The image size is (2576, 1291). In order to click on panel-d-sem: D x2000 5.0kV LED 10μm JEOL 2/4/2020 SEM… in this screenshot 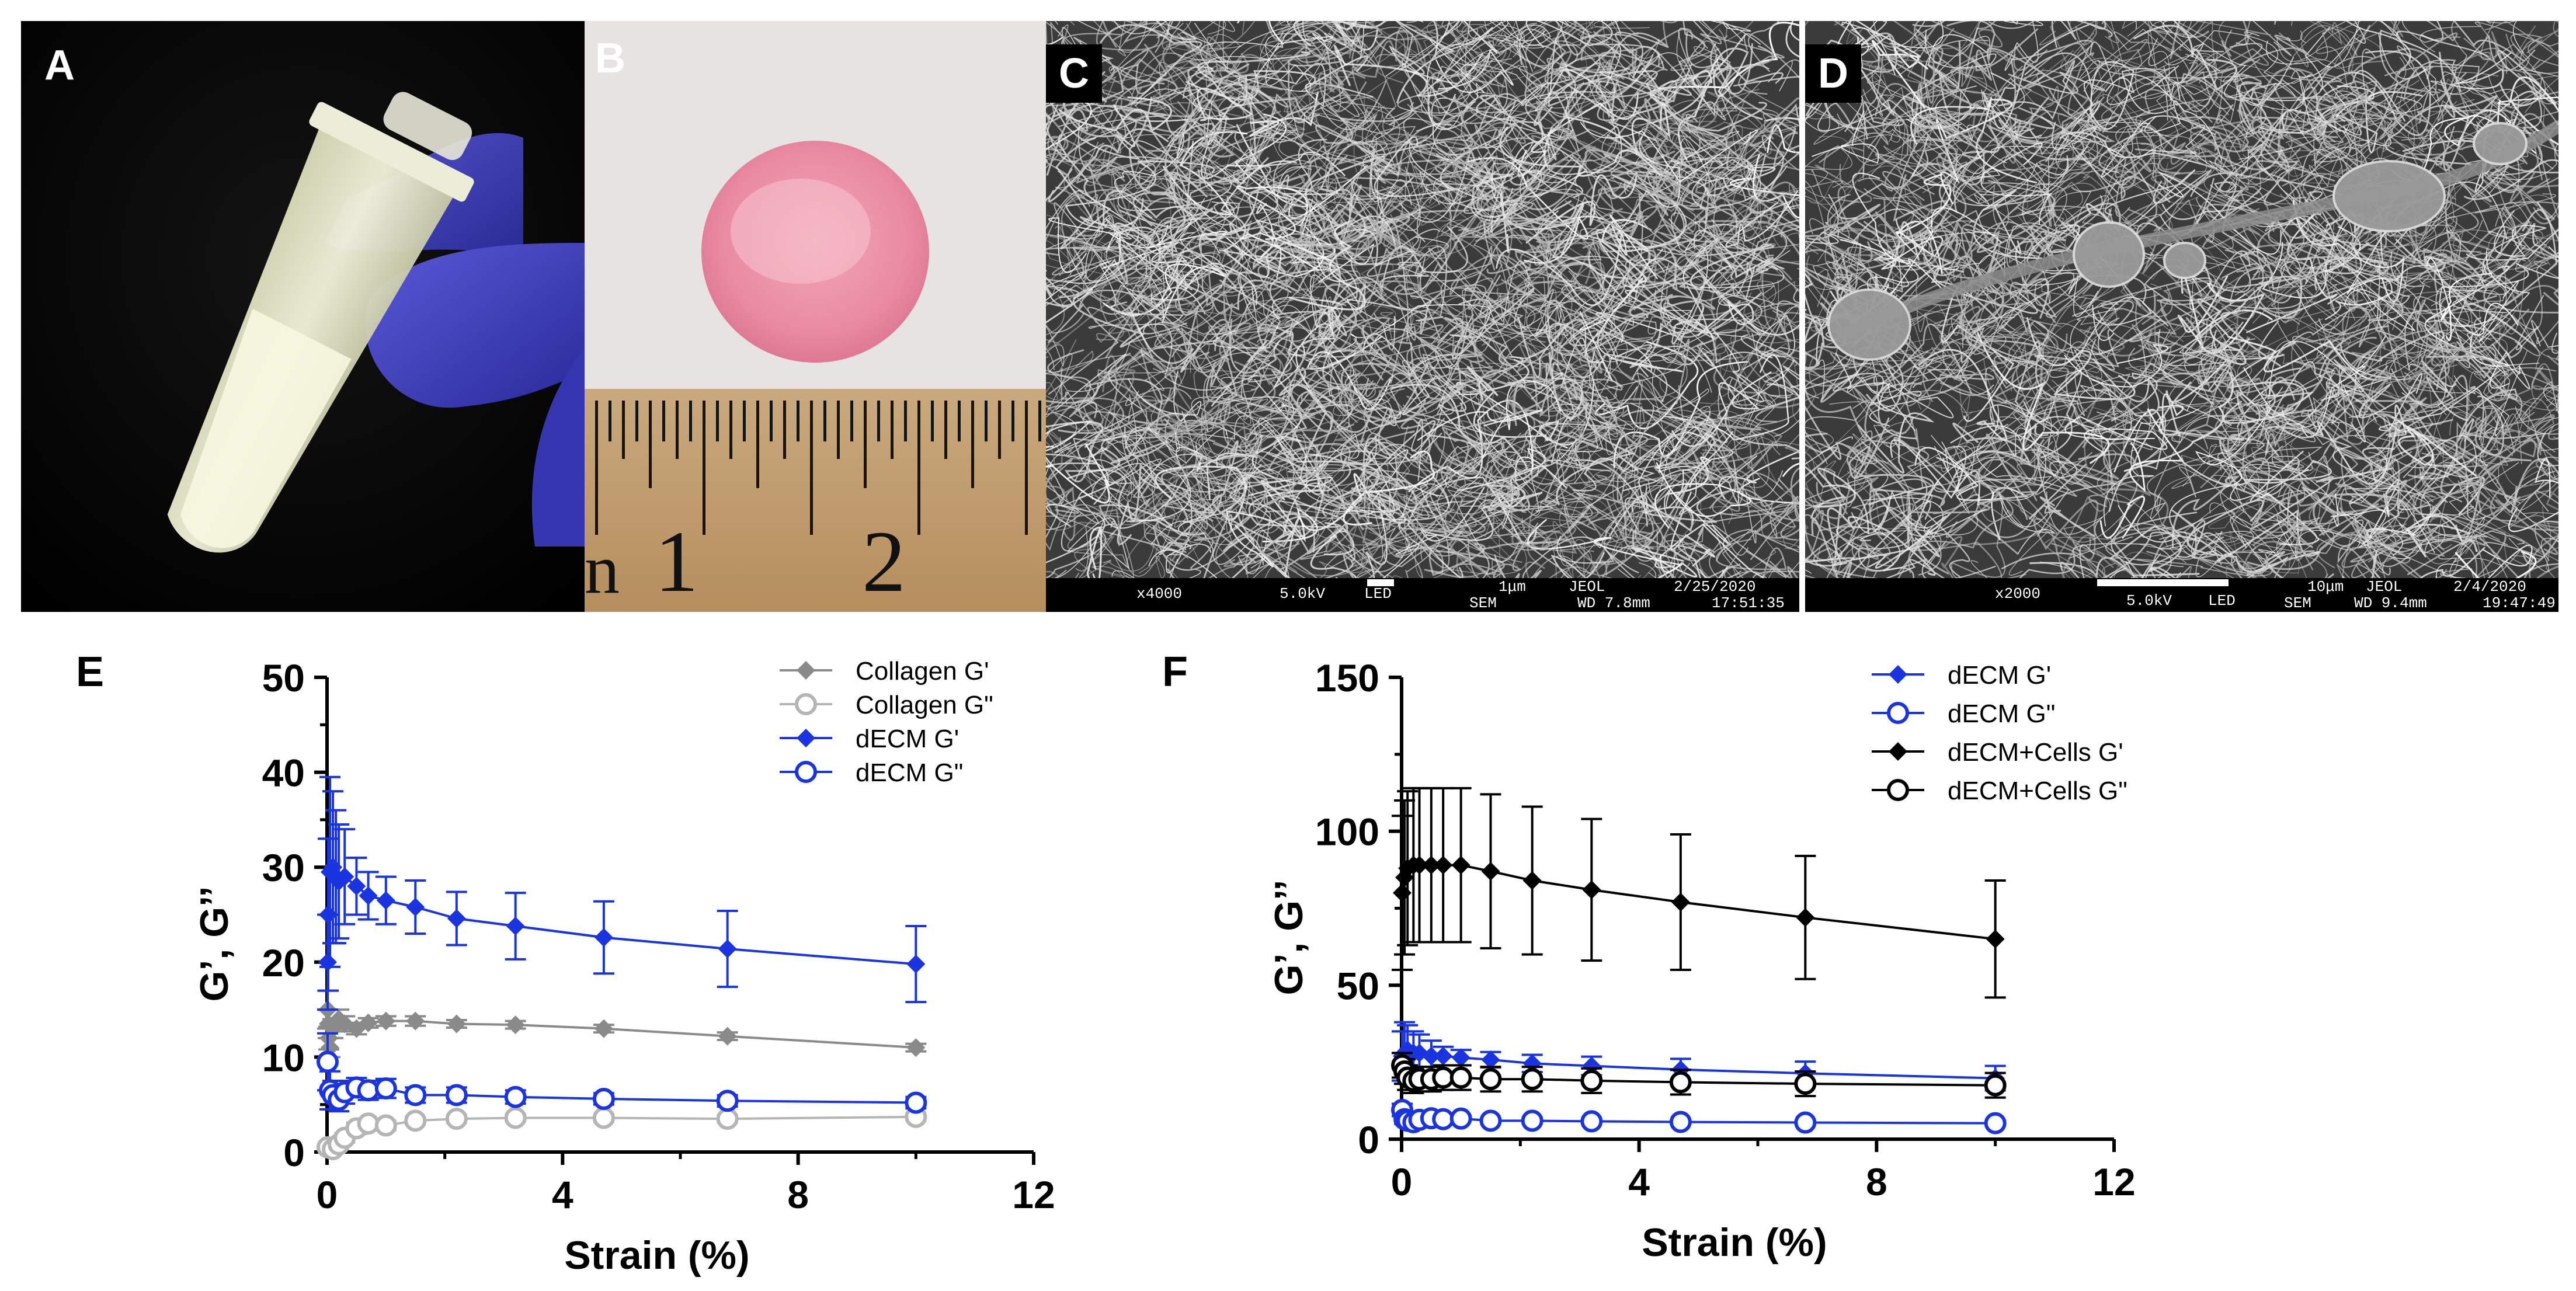, I will do `click(2181, 316)`.